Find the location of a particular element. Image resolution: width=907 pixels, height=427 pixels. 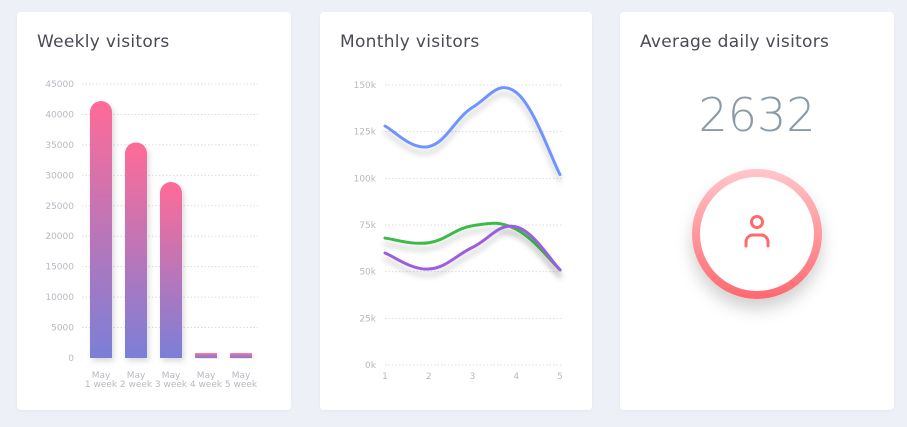

x-tick-label: 2 week is located at coordinates (136, 385).